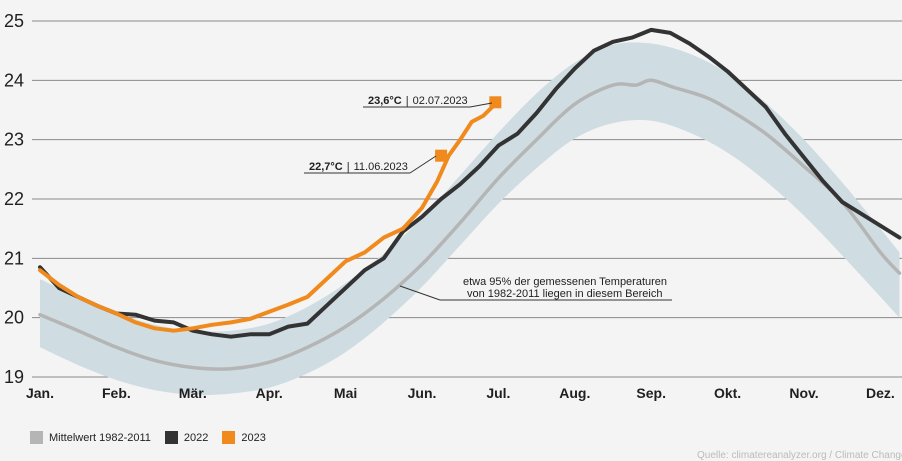  What do you see at coordinates (14, 377) in the screenshot?
I see `y-tick-19: 19` at bounding box center [14, 377].